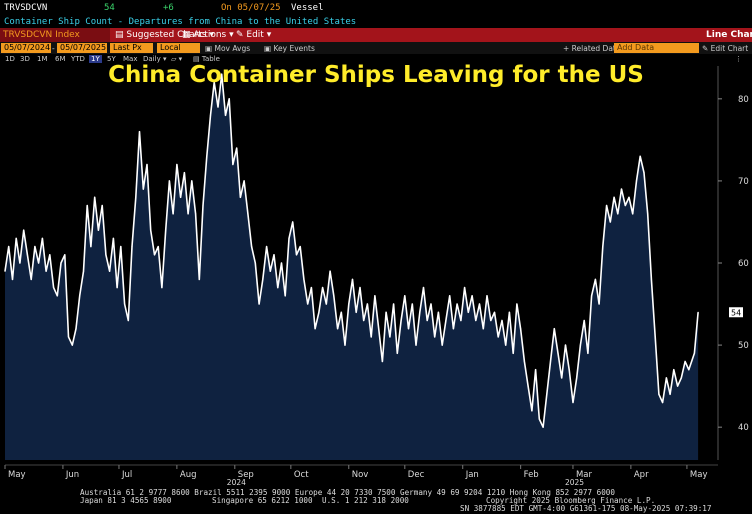 The width and height of the screenshot is (752, 514). I want to click on ticker: TRVSDCVN, so click(26, 8).